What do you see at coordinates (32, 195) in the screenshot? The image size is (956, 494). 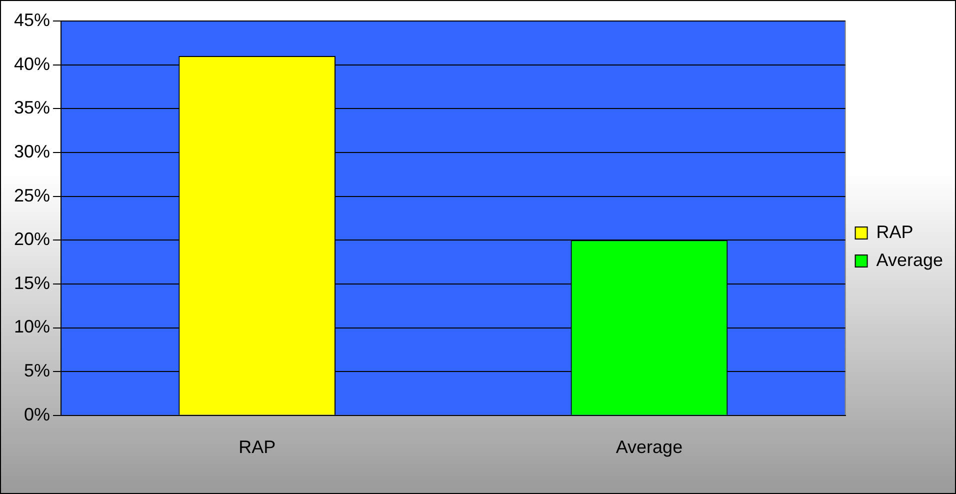 I see `y-tick-label: 25%` at bounding box center [32, 195].